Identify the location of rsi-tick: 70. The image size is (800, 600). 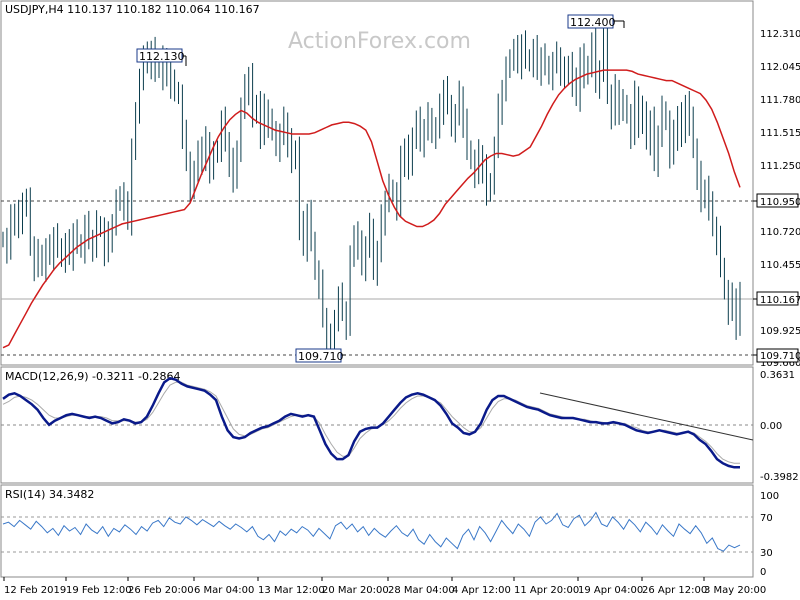
(766, 518).